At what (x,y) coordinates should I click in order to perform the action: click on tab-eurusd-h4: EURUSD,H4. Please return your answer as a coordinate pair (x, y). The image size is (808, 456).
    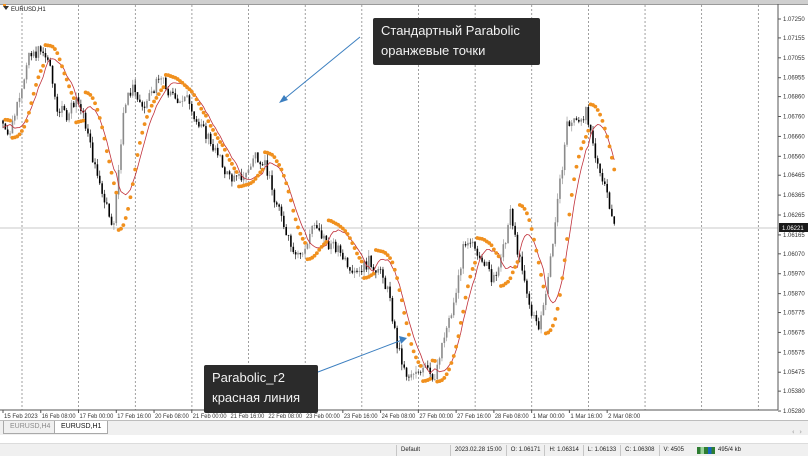
    Looking at the image, I should click on (30, 427).